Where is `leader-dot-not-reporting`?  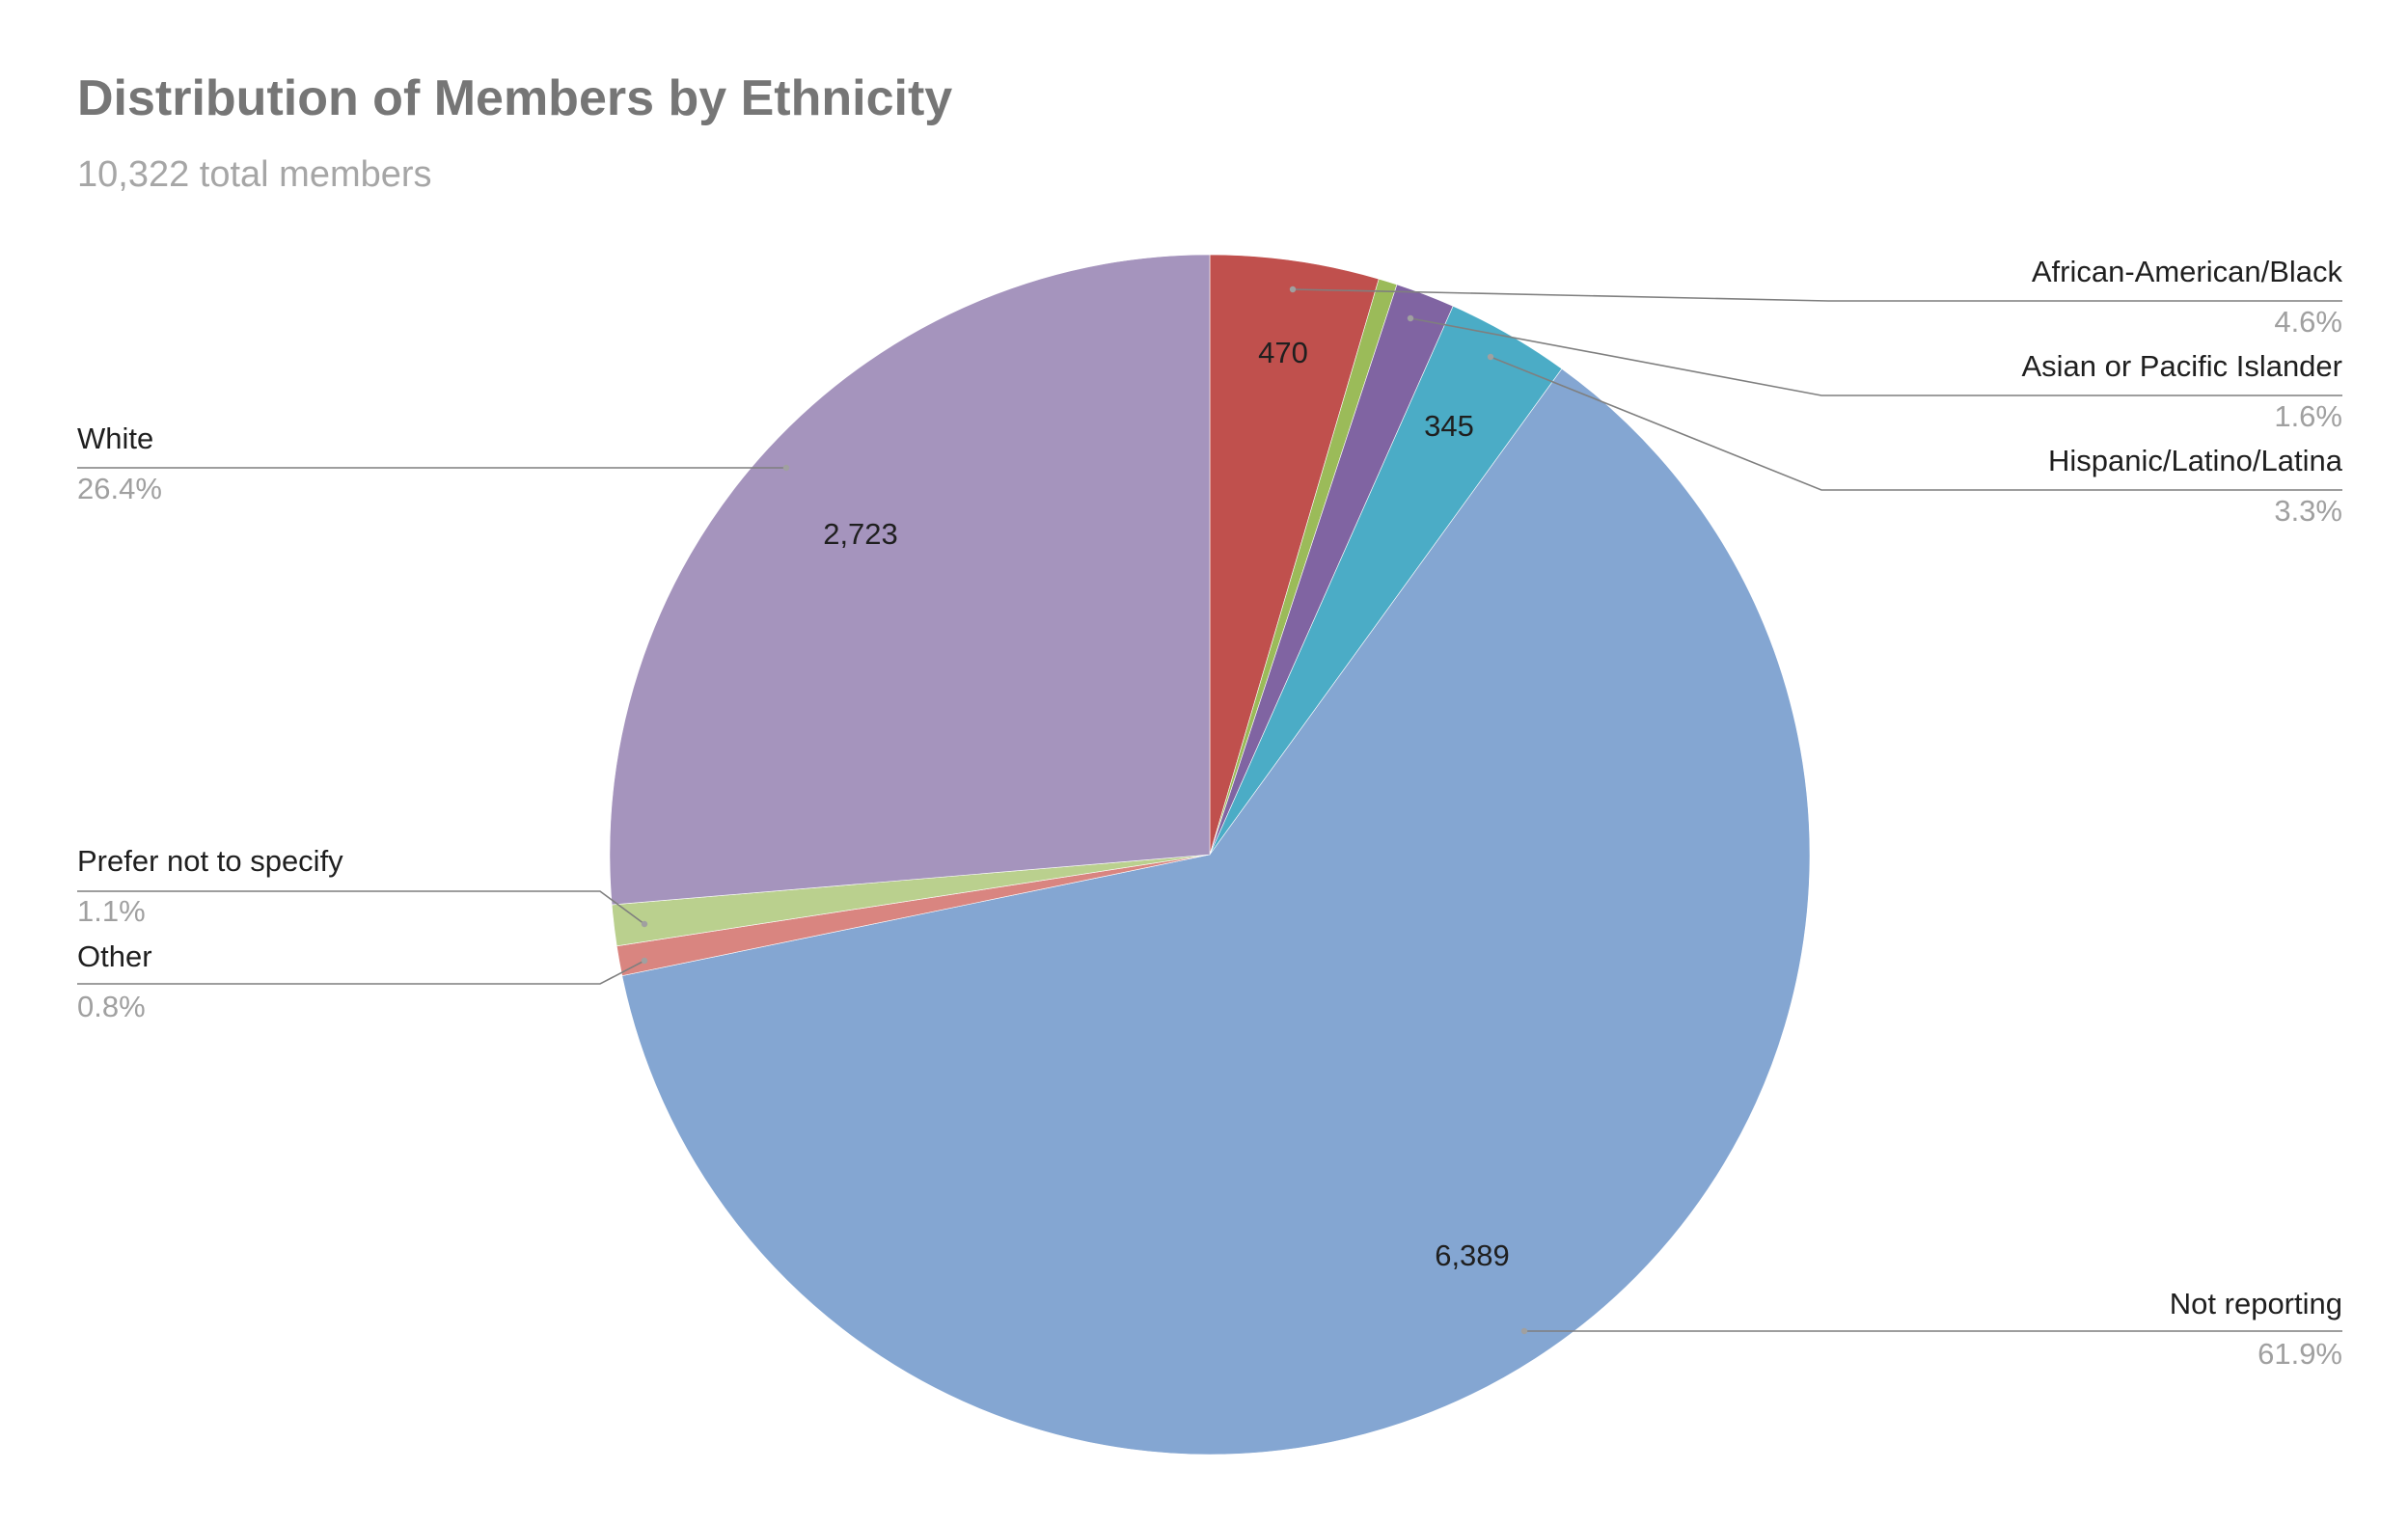
leader-dot-not-reporting is located at coordinates (1524, 1331).